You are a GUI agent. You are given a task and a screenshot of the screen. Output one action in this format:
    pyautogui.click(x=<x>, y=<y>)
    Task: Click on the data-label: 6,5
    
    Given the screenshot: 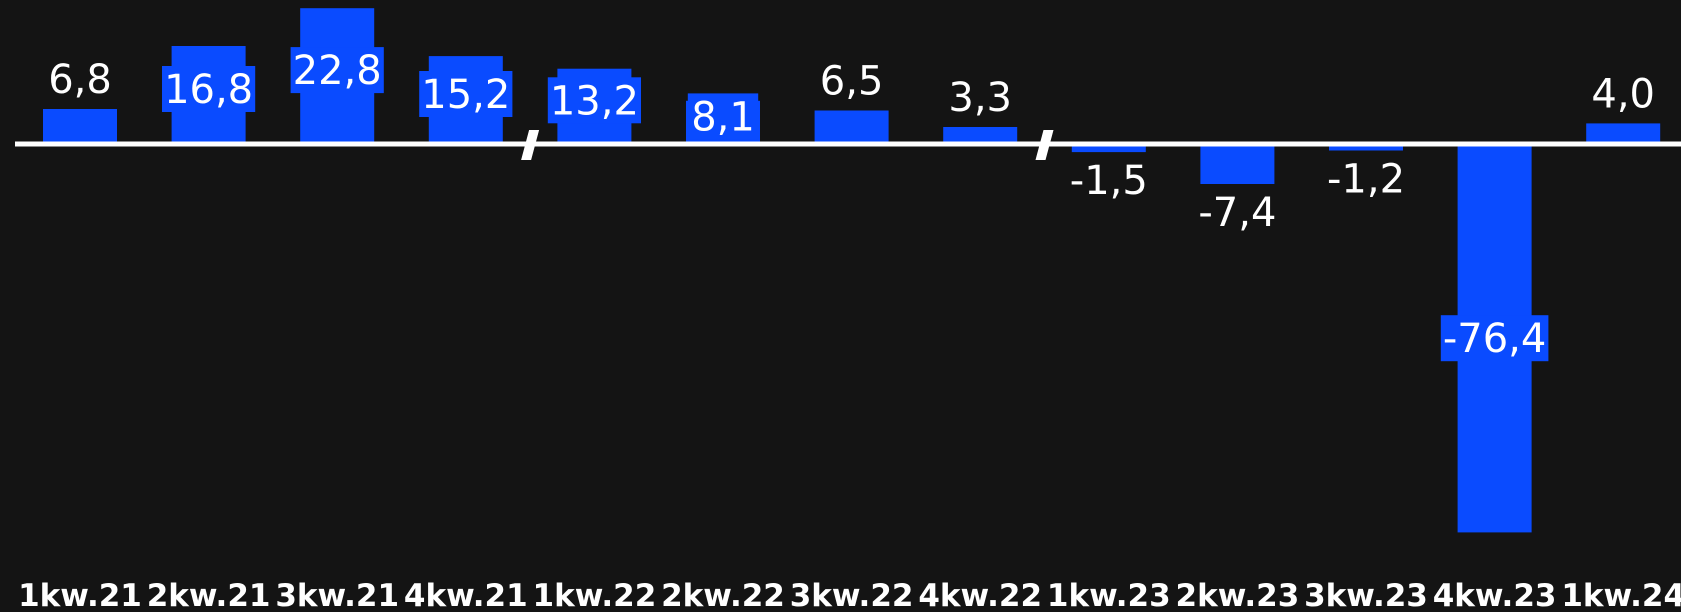 What is the action you would take?
    pyautogui.click(x=852, y=82)
    